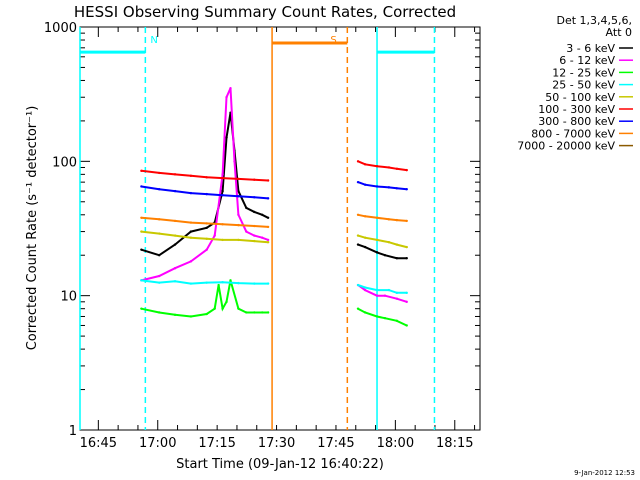 The image size is (640, 480). What do you see at coordinates (32, 228) in the screenshot?
I see `y-axis-label: Corrected Count Rate (s⁻¹ detector⁻¹)` at bounding box center [32, 228].